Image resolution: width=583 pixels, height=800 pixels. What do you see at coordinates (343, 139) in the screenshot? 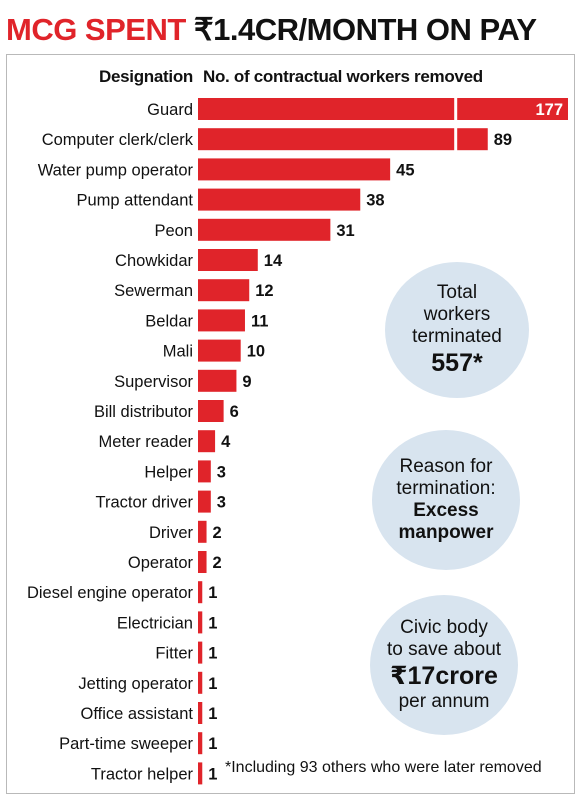
I see `bar-computer-clerk-clerk` at bounding box center [343, 139].